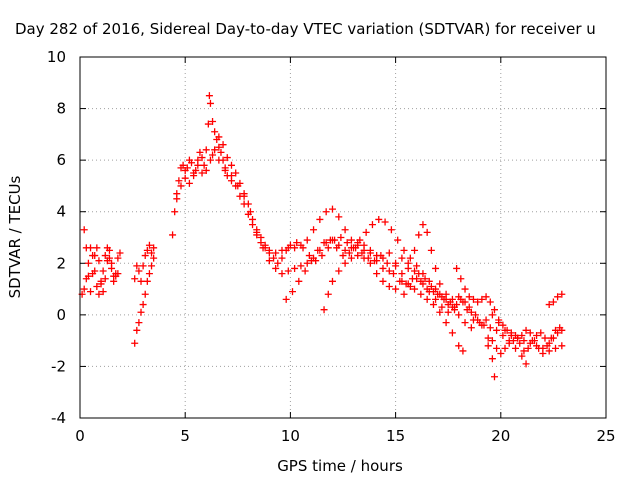  Describe the element at coordinates (605, 436) in the screenshot. I see `x-tick-label: 25` at that location.